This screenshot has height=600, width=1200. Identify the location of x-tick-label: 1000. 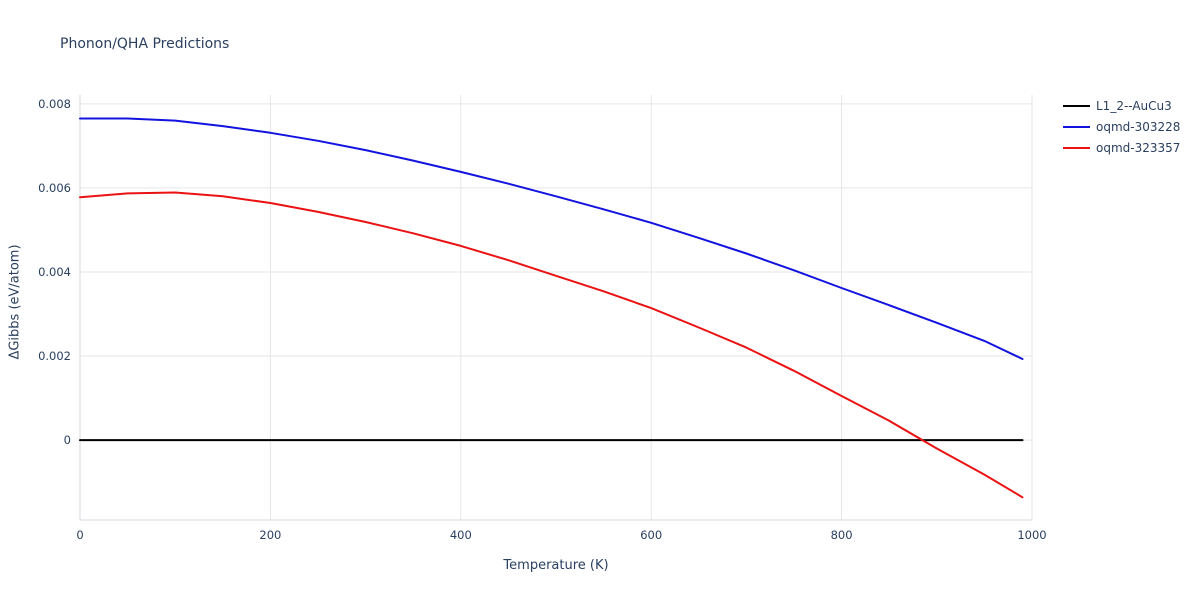
(1031, 535).